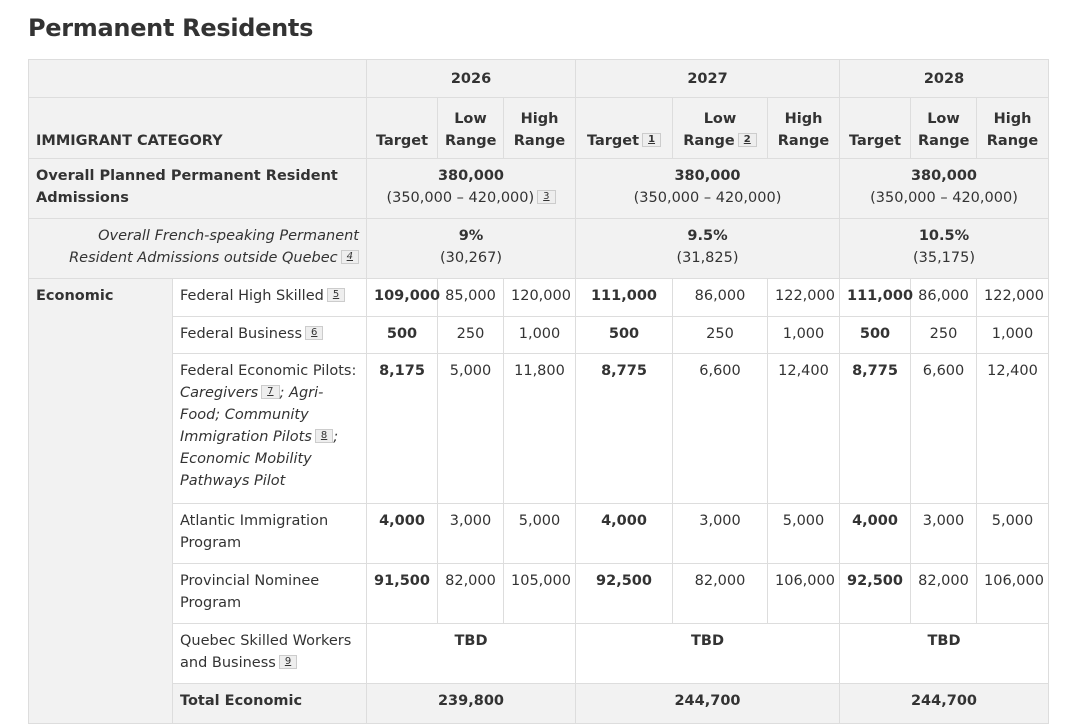  I want to click on table-cell: 239,800, so click(471, 703).